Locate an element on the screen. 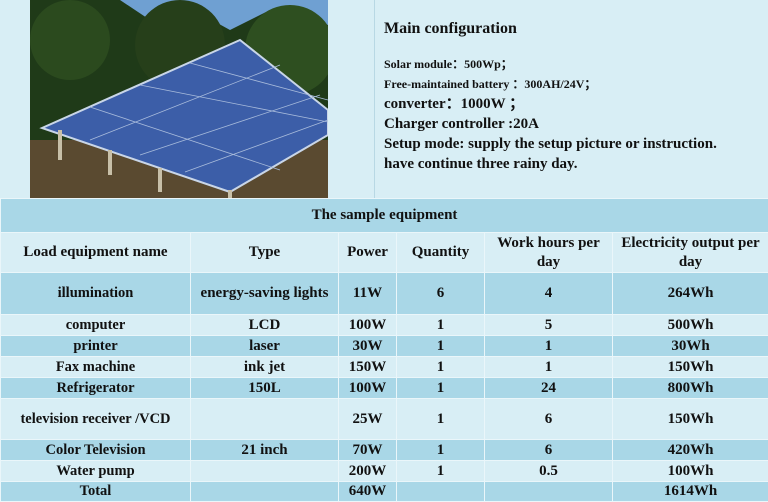 This screenshot has width=768, height=502. divider is located at coordinates (374, 99).